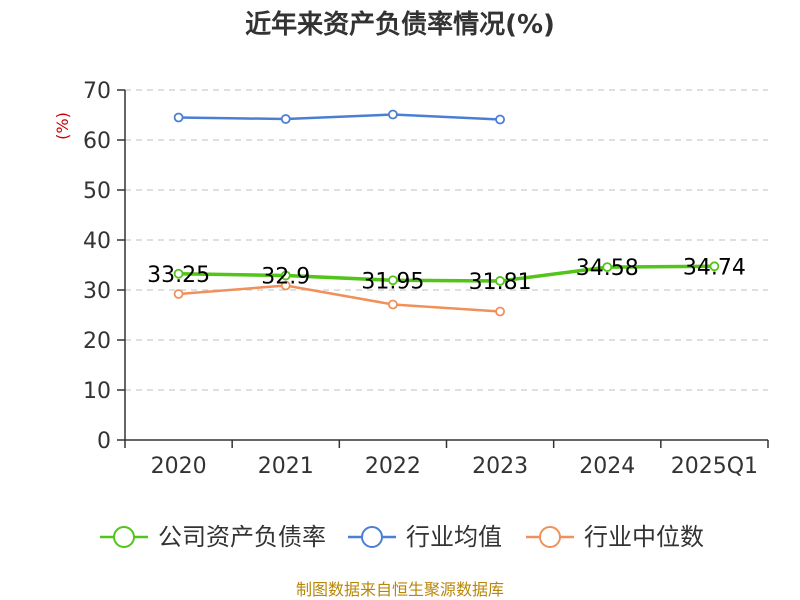 The height and width of the screenshot is (600, 800). I want to click on legend: 公司资产负债率 行业均值 行业中位数, so click(402, 537).